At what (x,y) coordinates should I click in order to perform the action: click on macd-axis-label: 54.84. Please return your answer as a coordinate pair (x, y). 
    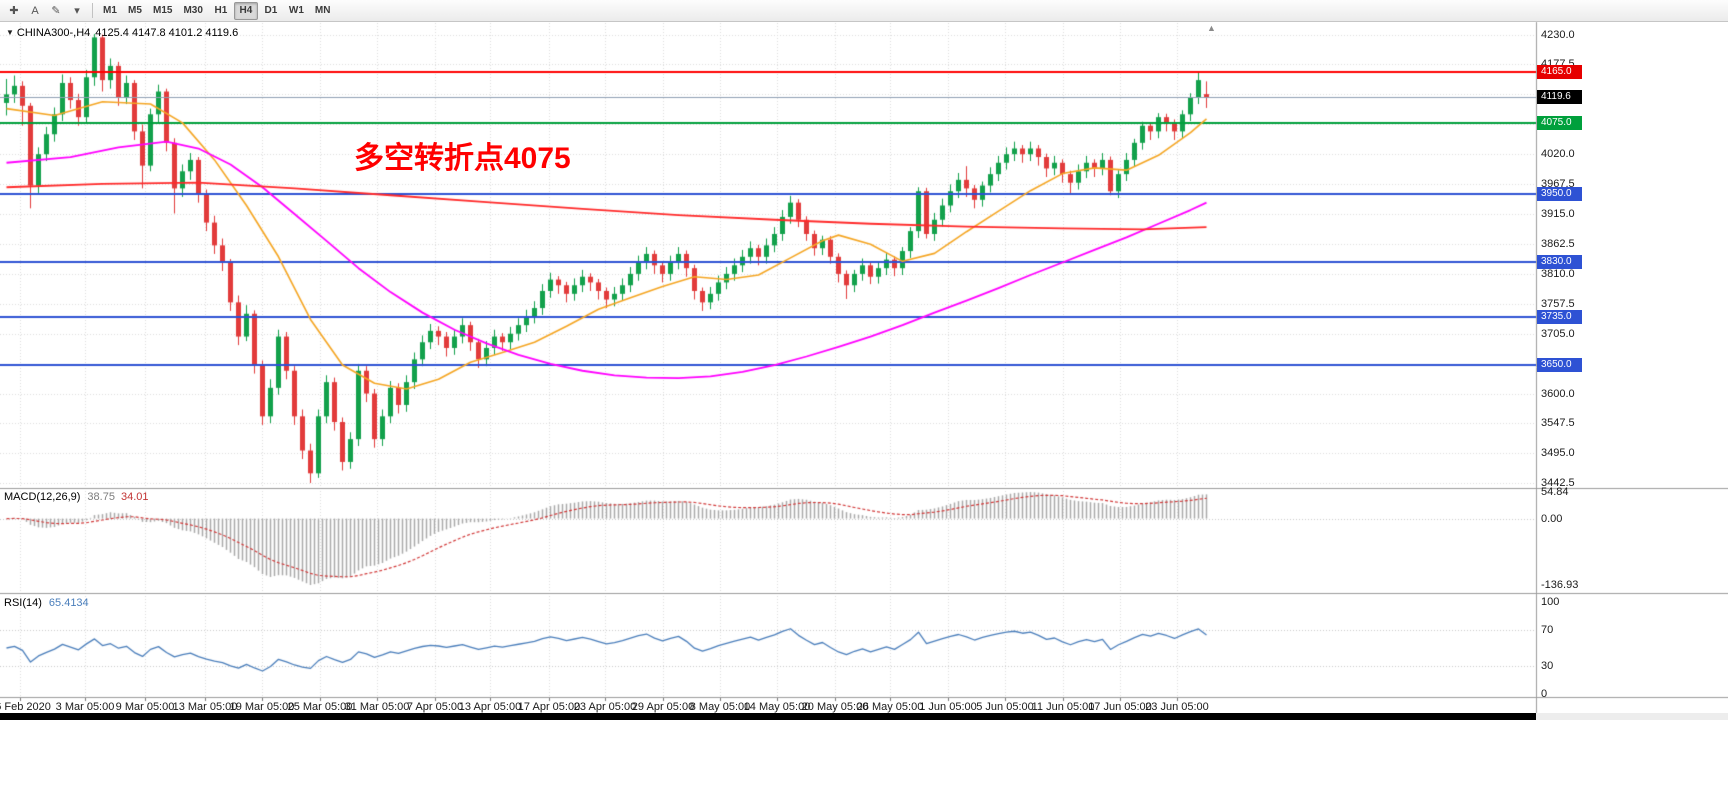
    Looking at the image, I should click on (1555, 492).